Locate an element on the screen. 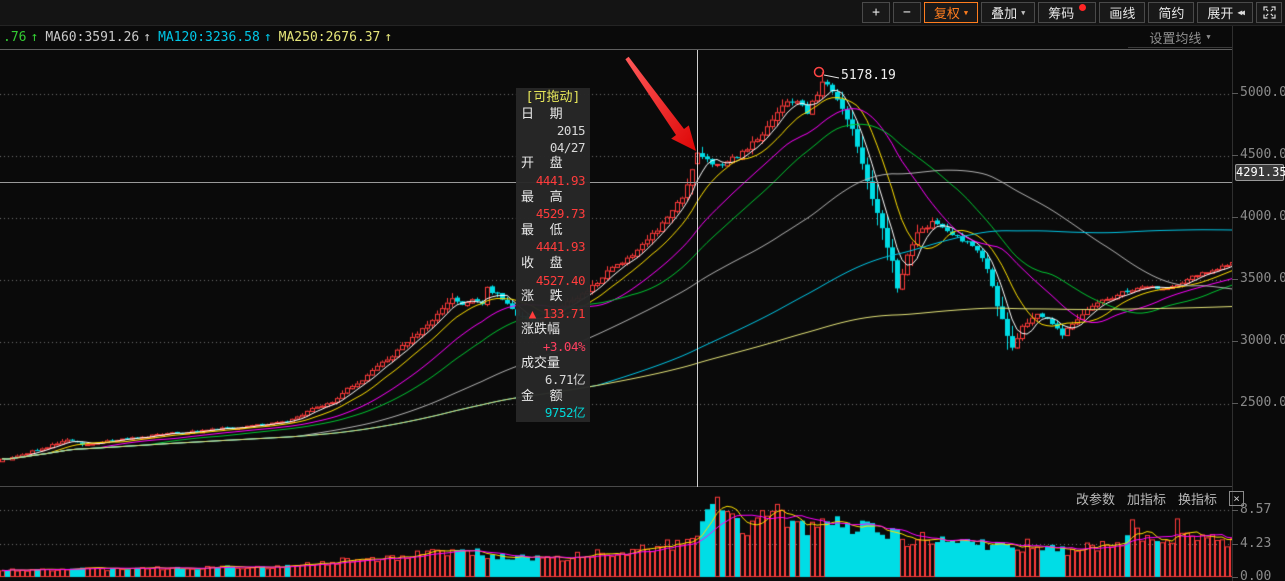 The width and height of the screenshot is (1285, 581). switch-indicator-link: 换指标 is located at coordinates (1198, 500).